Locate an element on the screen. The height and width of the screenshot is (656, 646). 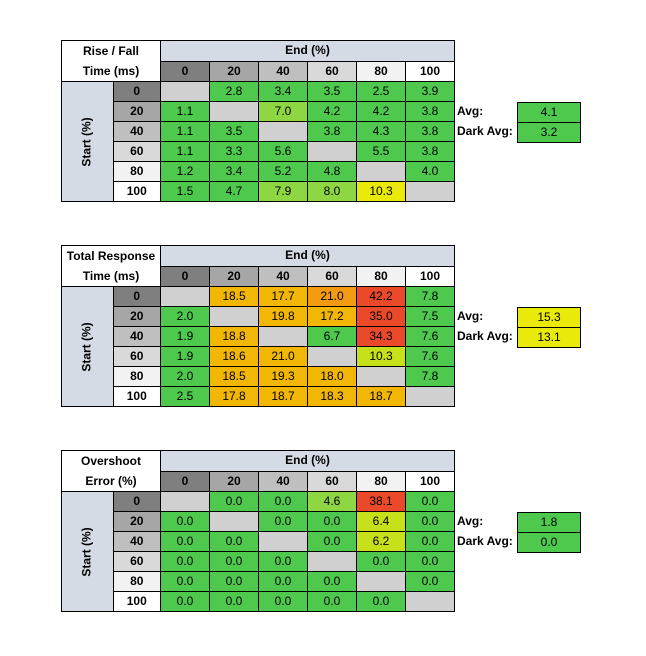
dark-avg-value: 3.2 is located at coordinates (549, 132).